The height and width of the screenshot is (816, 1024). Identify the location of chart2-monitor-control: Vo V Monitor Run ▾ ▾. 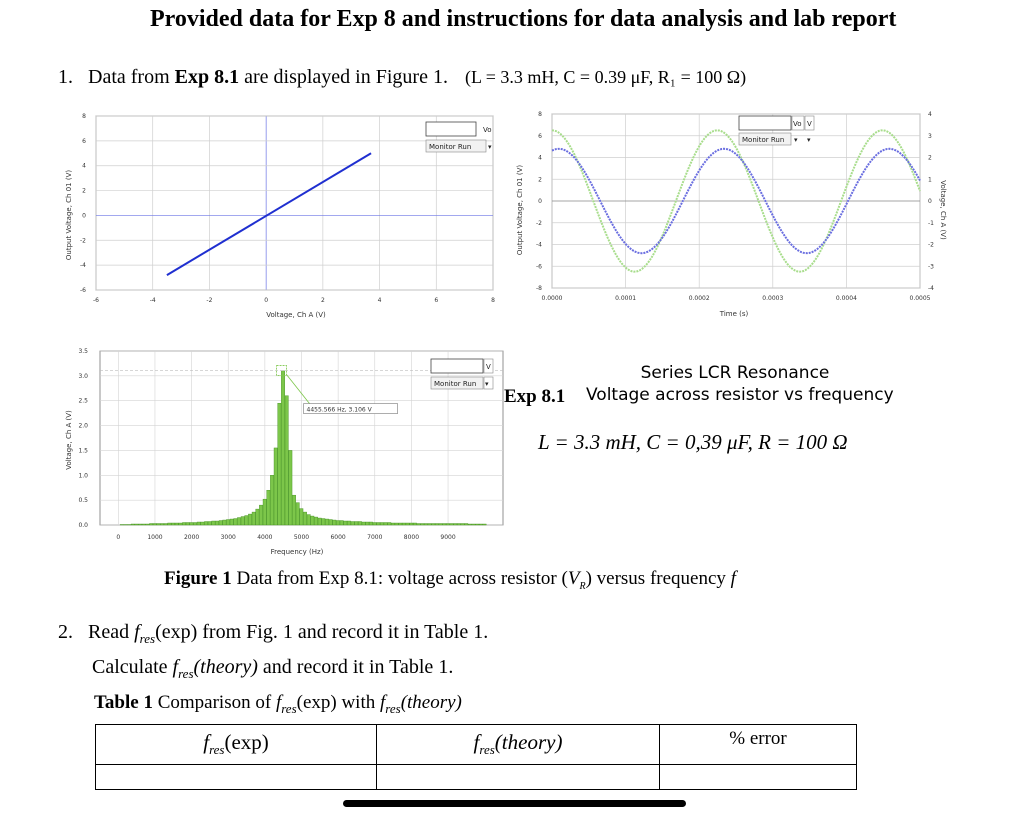
(776, 130).